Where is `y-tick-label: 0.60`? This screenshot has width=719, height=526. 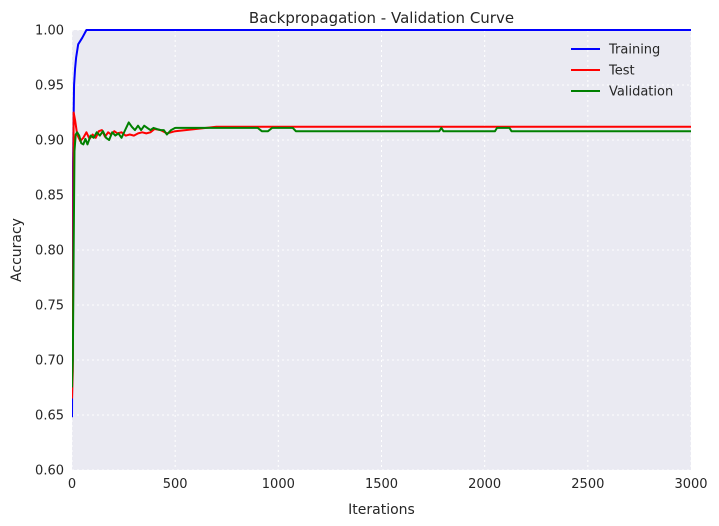
y-tick-label: 0.60 is located at coordinates (49, 471).